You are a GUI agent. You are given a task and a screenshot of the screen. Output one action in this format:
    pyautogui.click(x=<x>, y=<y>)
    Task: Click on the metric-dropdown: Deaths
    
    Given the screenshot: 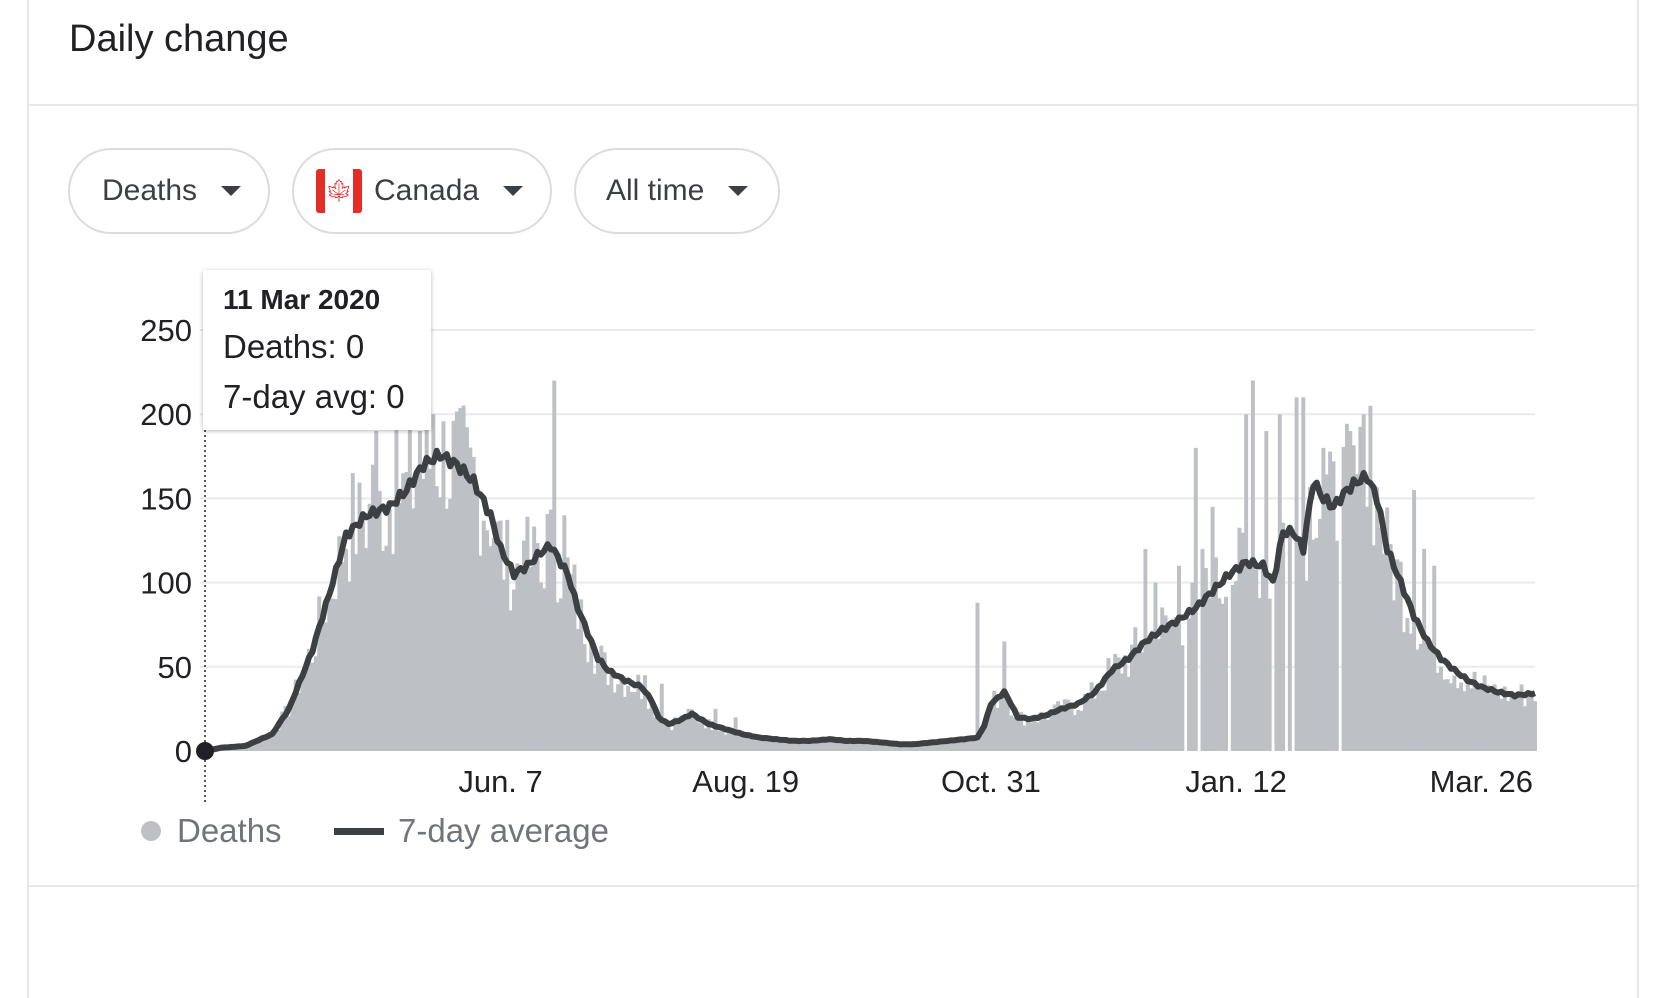 What is the action you would take?
    pyautogui.click(x=169, y=191)
    